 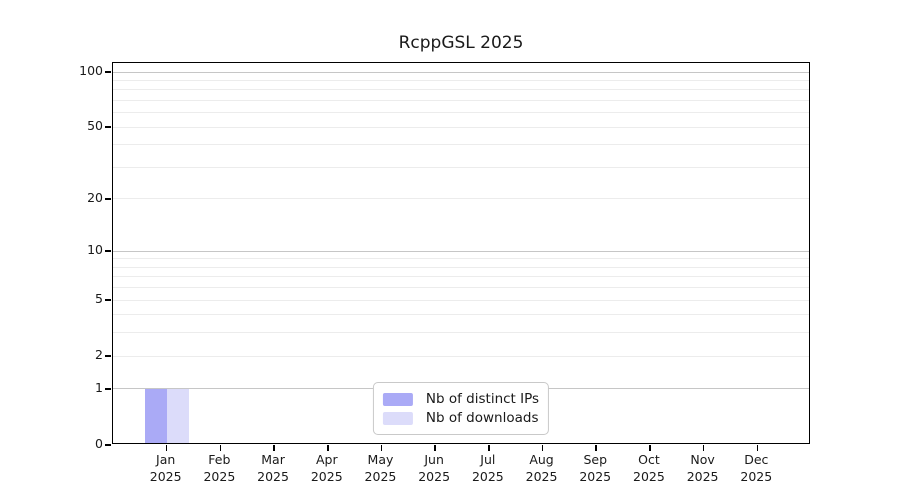 I want to click on legend: Nb of distinct IPs Nb of downloads, so click(x=461, y=408).